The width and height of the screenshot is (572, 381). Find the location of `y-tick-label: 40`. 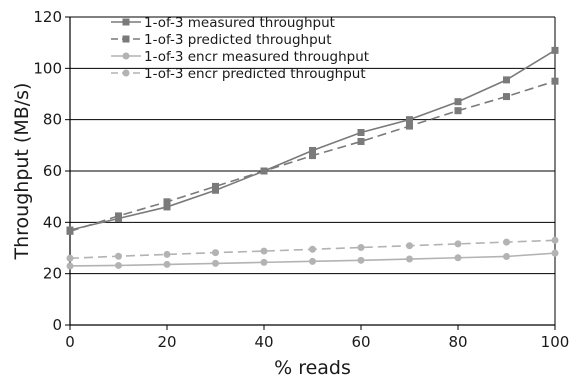

y-tick-label: 40 is located at coordinates (52, 222).